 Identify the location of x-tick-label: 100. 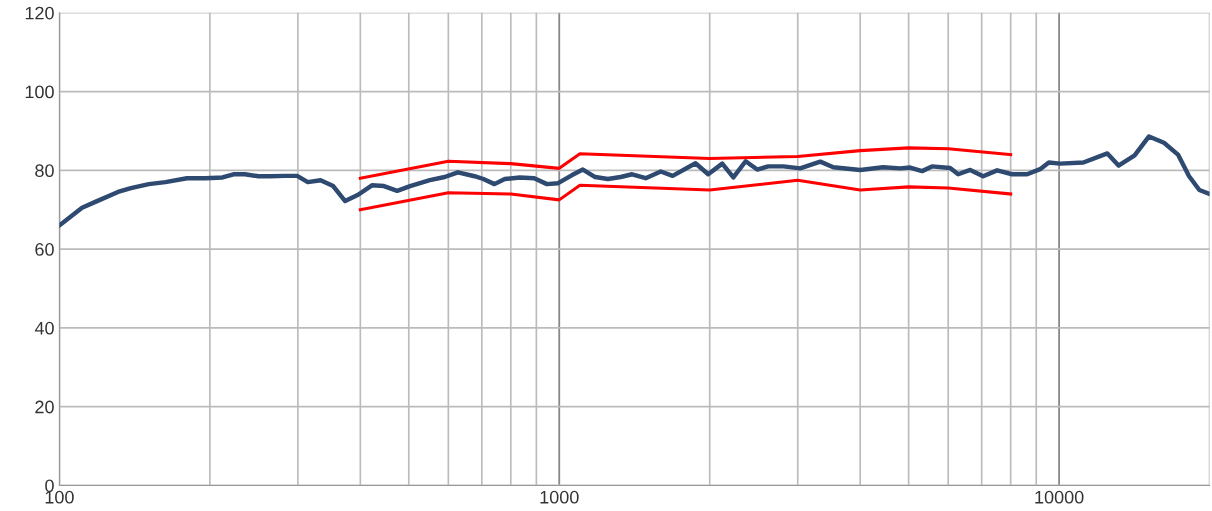
(59, 497).